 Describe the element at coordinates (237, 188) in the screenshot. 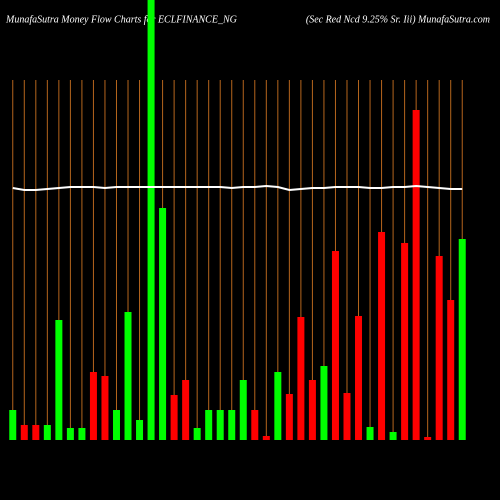

I see `money-flow-line` at that location.